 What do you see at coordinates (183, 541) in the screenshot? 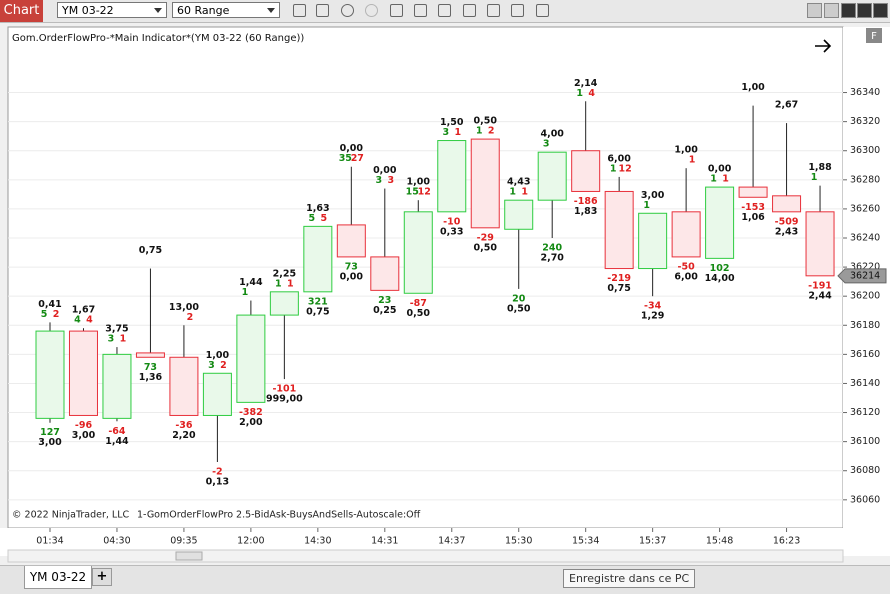
I see `x-tick-label: 09:35` at bounding box center [183, 541].